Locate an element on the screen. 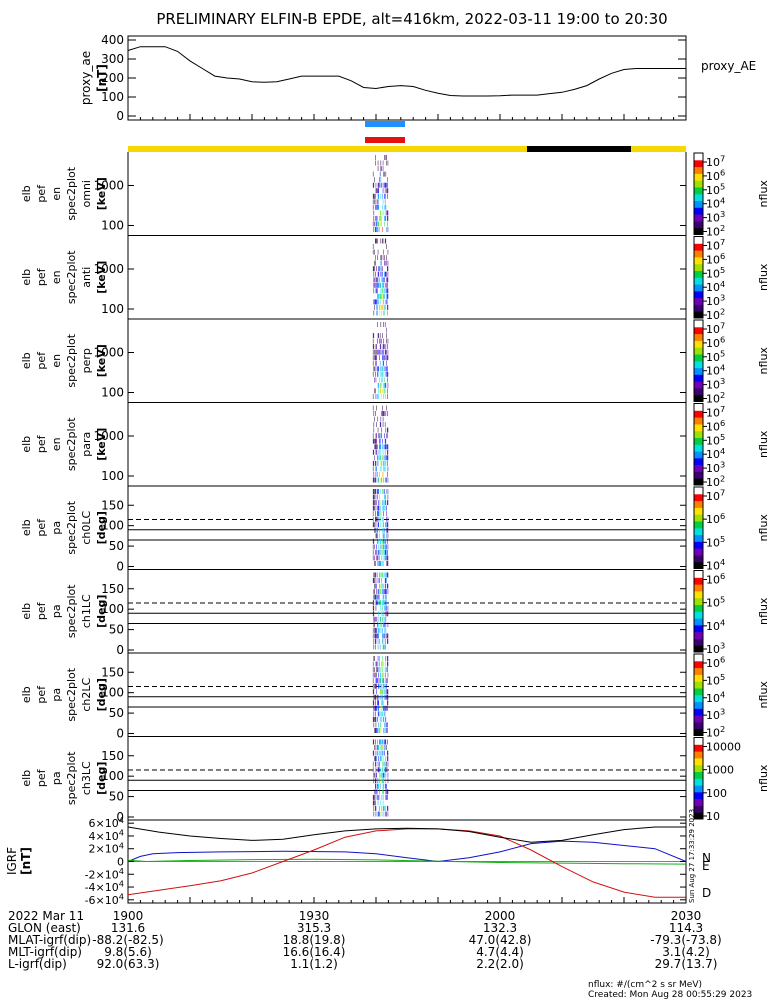 The height and width of the screenshot is (1000, 775). ae-legend: proxy_AE is located at coordinates (728, 66).